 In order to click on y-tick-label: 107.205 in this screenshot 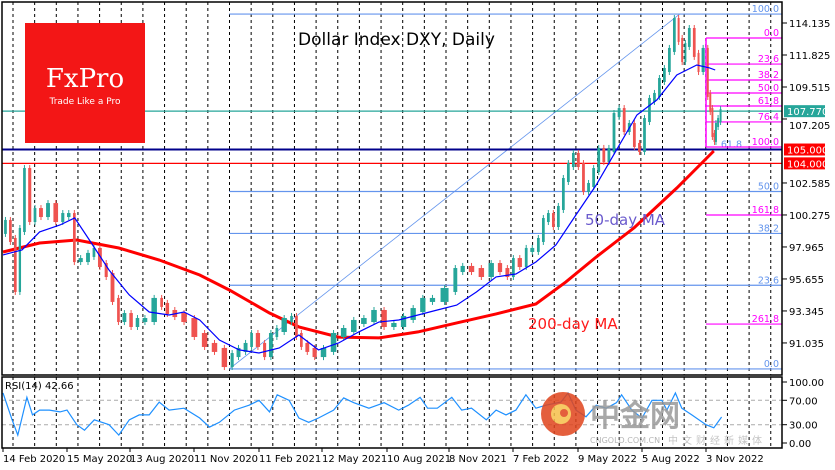, I will do `click(809, 126)`.